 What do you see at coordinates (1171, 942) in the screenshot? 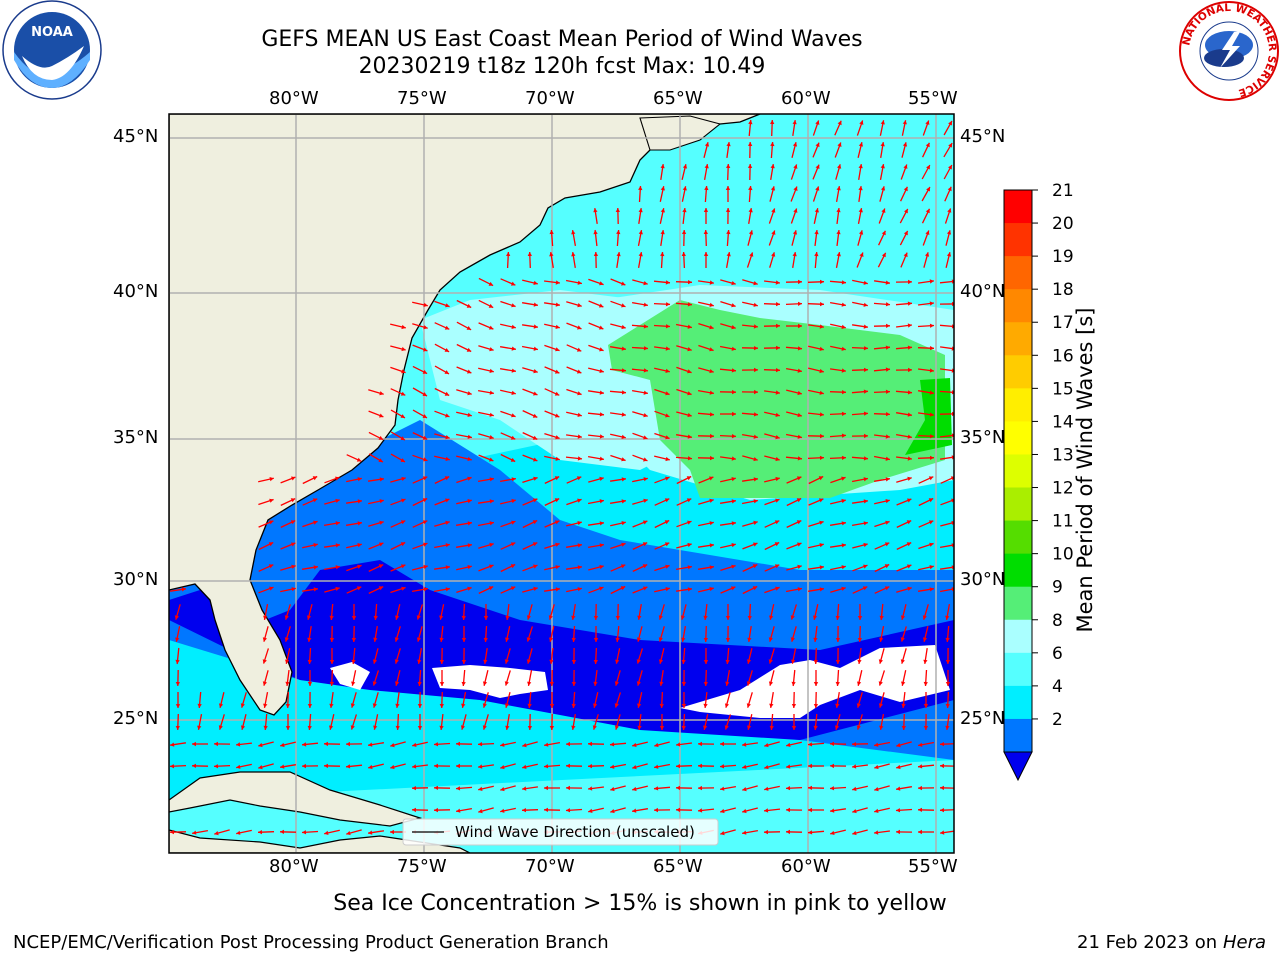
I see `footer-date: 21 Feb 2023 on Hera` at bounding box center [1171, 942].